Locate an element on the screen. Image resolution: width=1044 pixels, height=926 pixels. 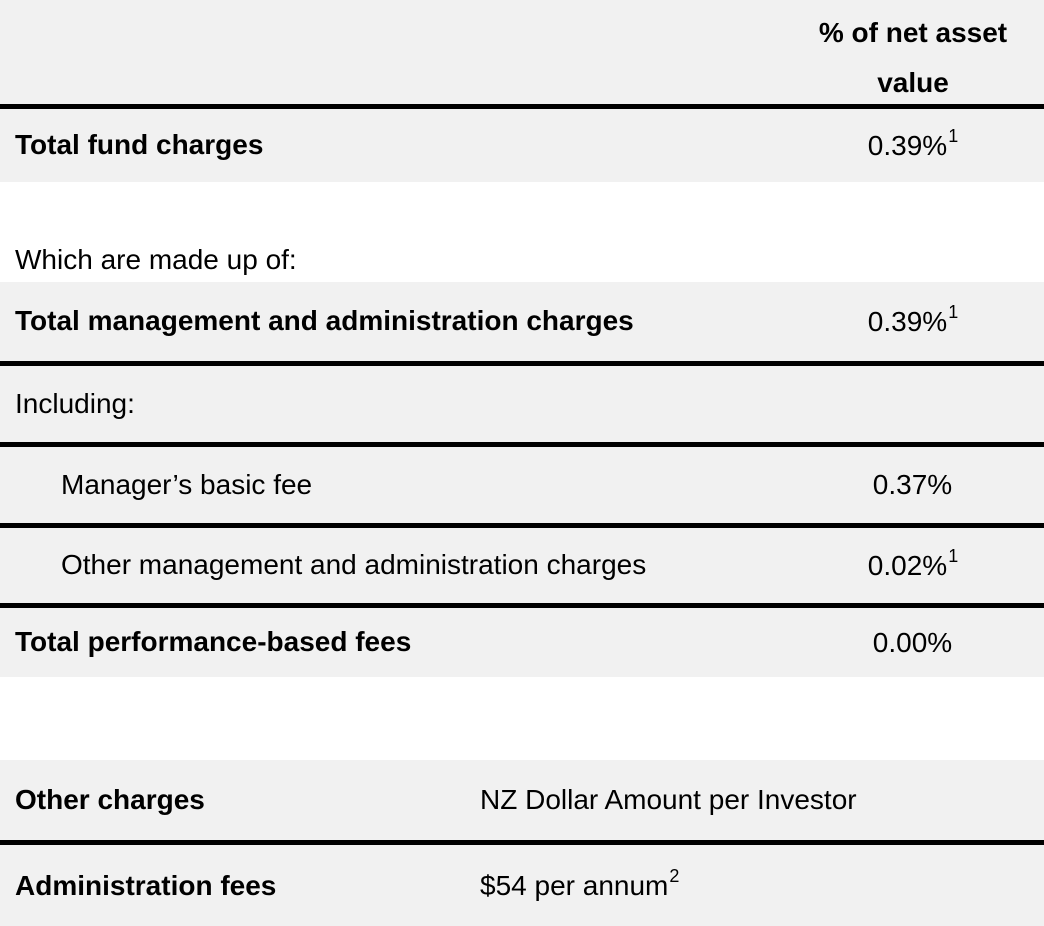
including-label: Including: is located at coordinates (75, 403).